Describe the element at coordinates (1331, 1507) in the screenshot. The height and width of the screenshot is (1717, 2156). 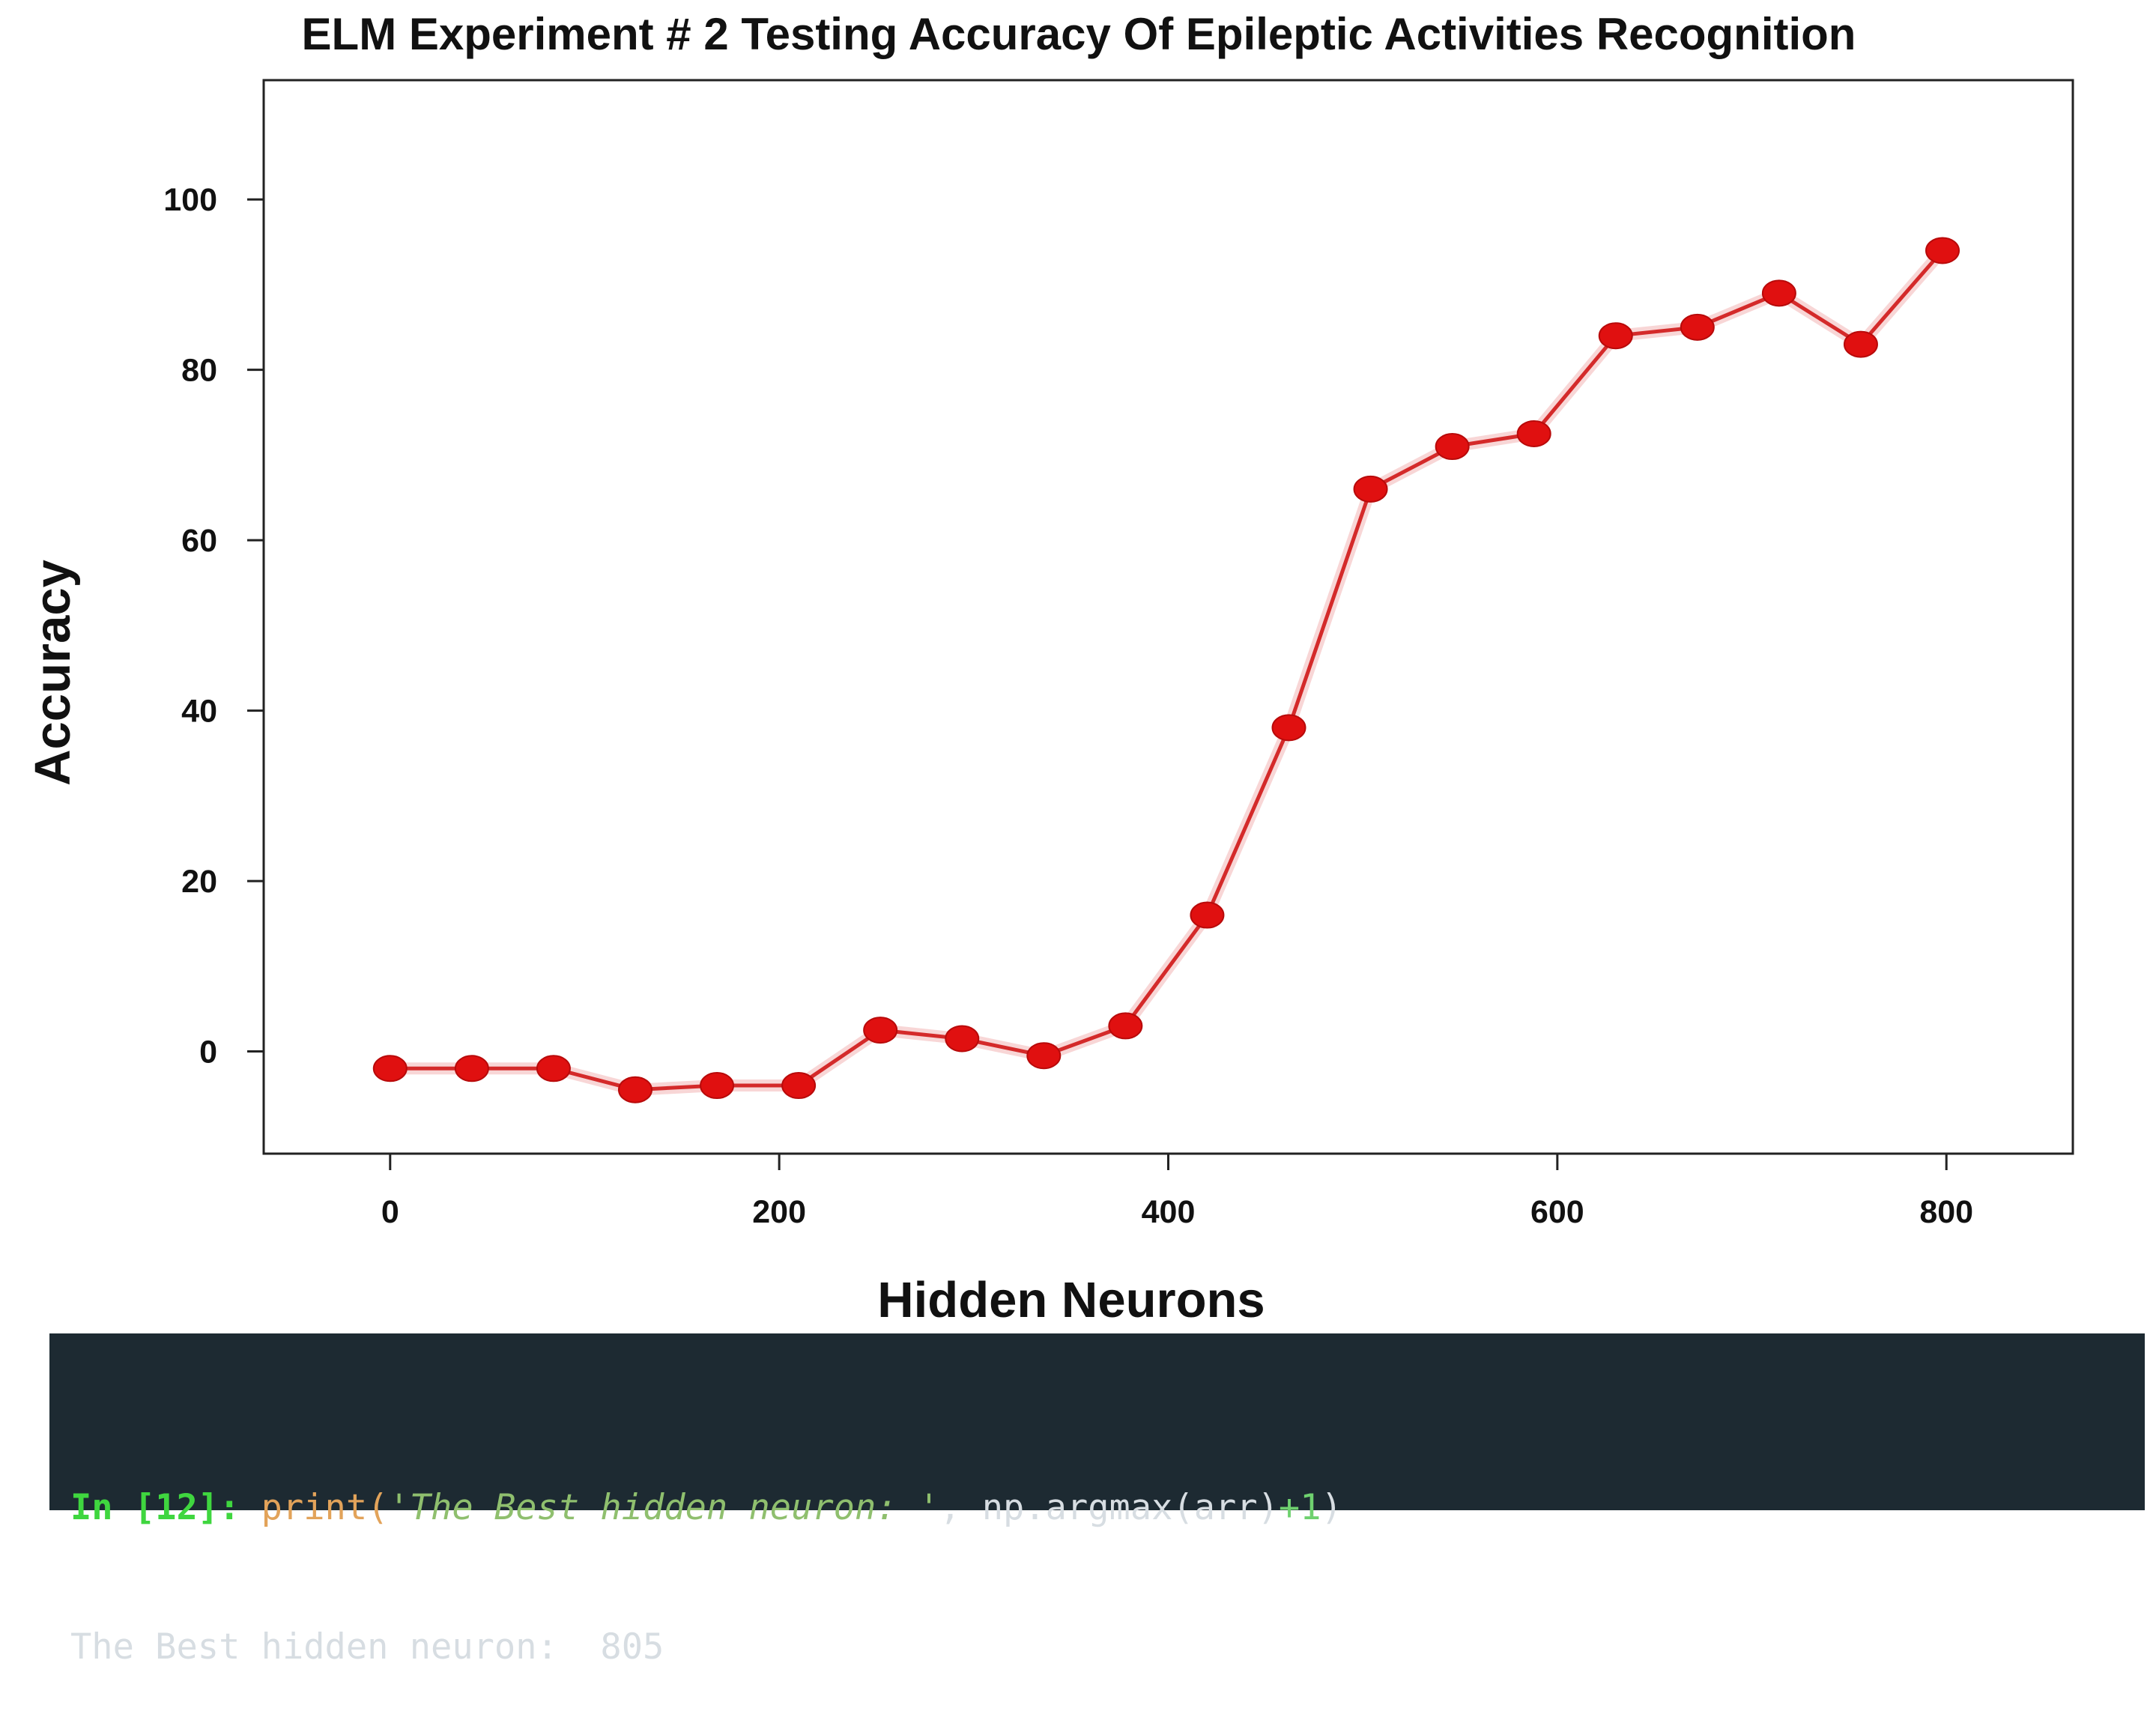
I see `code-close-paren: )` at that location.